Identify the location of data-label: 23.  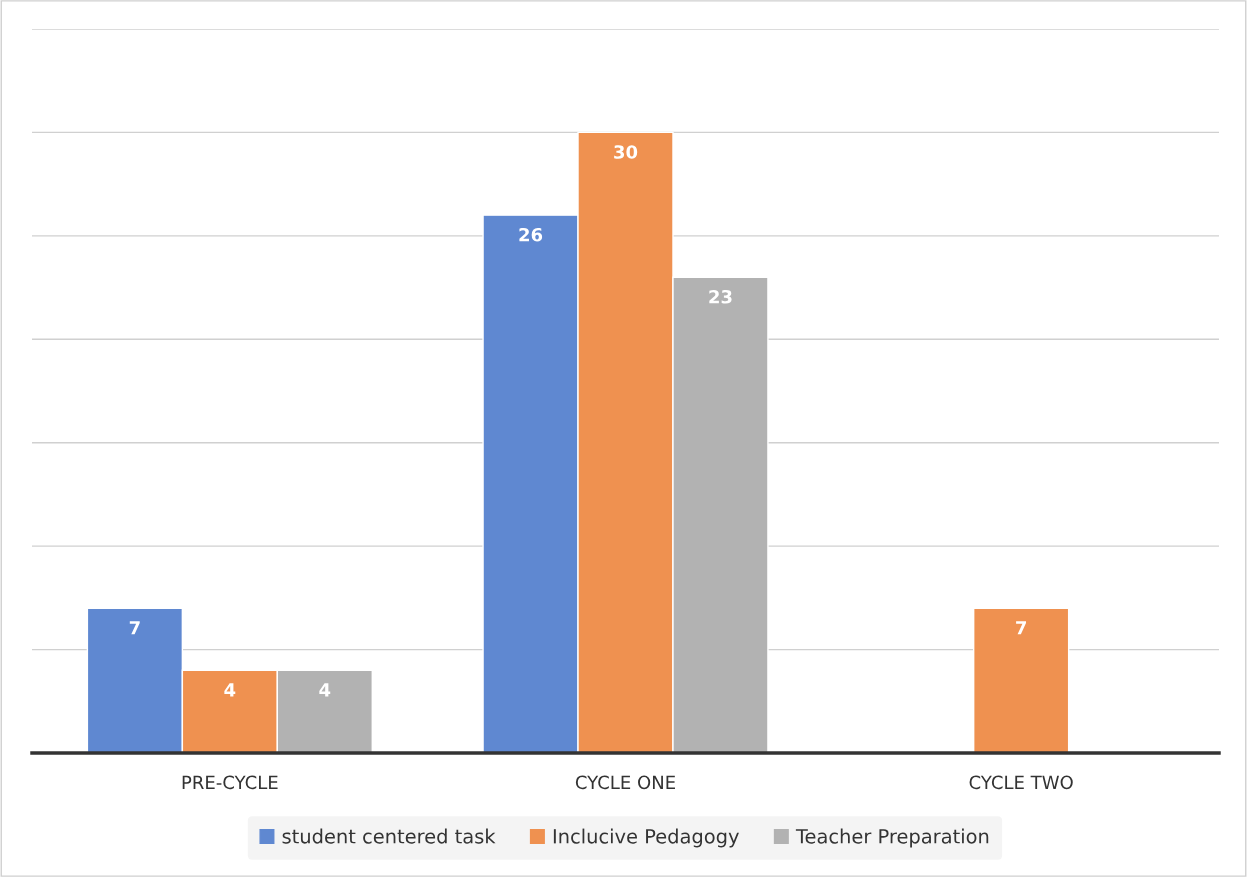
(720, 296).